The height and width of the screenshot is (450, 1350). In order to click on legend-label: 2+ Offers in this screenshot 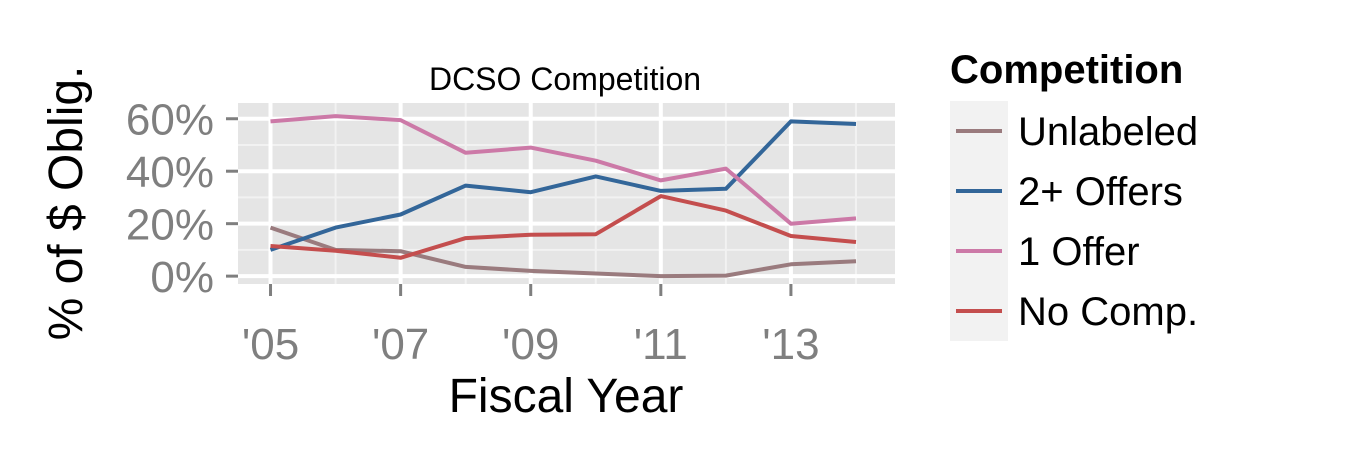, I will do `click(1100, 192)`.